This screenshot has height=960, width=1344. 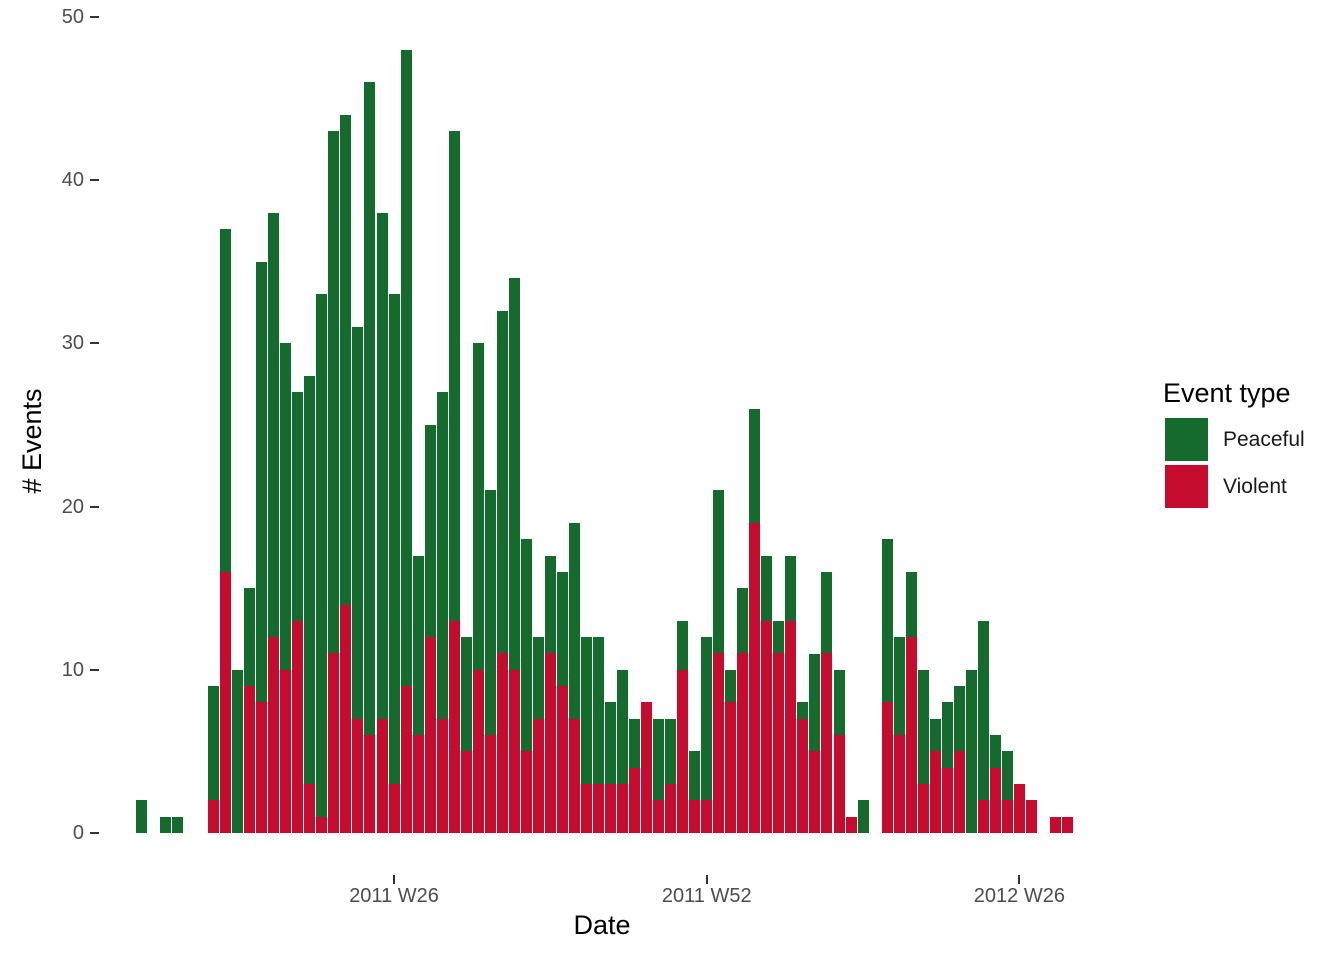 What do you see at coordinates (406, 368) in the screenshot?
I see `bar-2011-W27-peaceful-segment` at bounding box center [406, 368].